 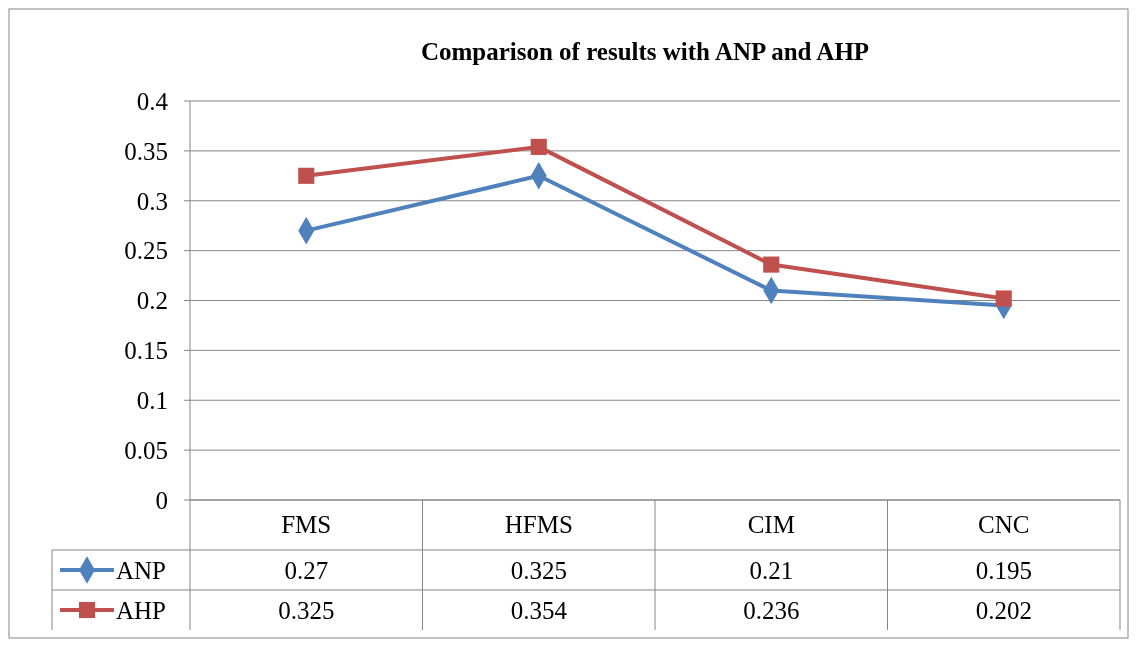 I want to click on y-tick-label: 0.3, so click(x=152, y=201).